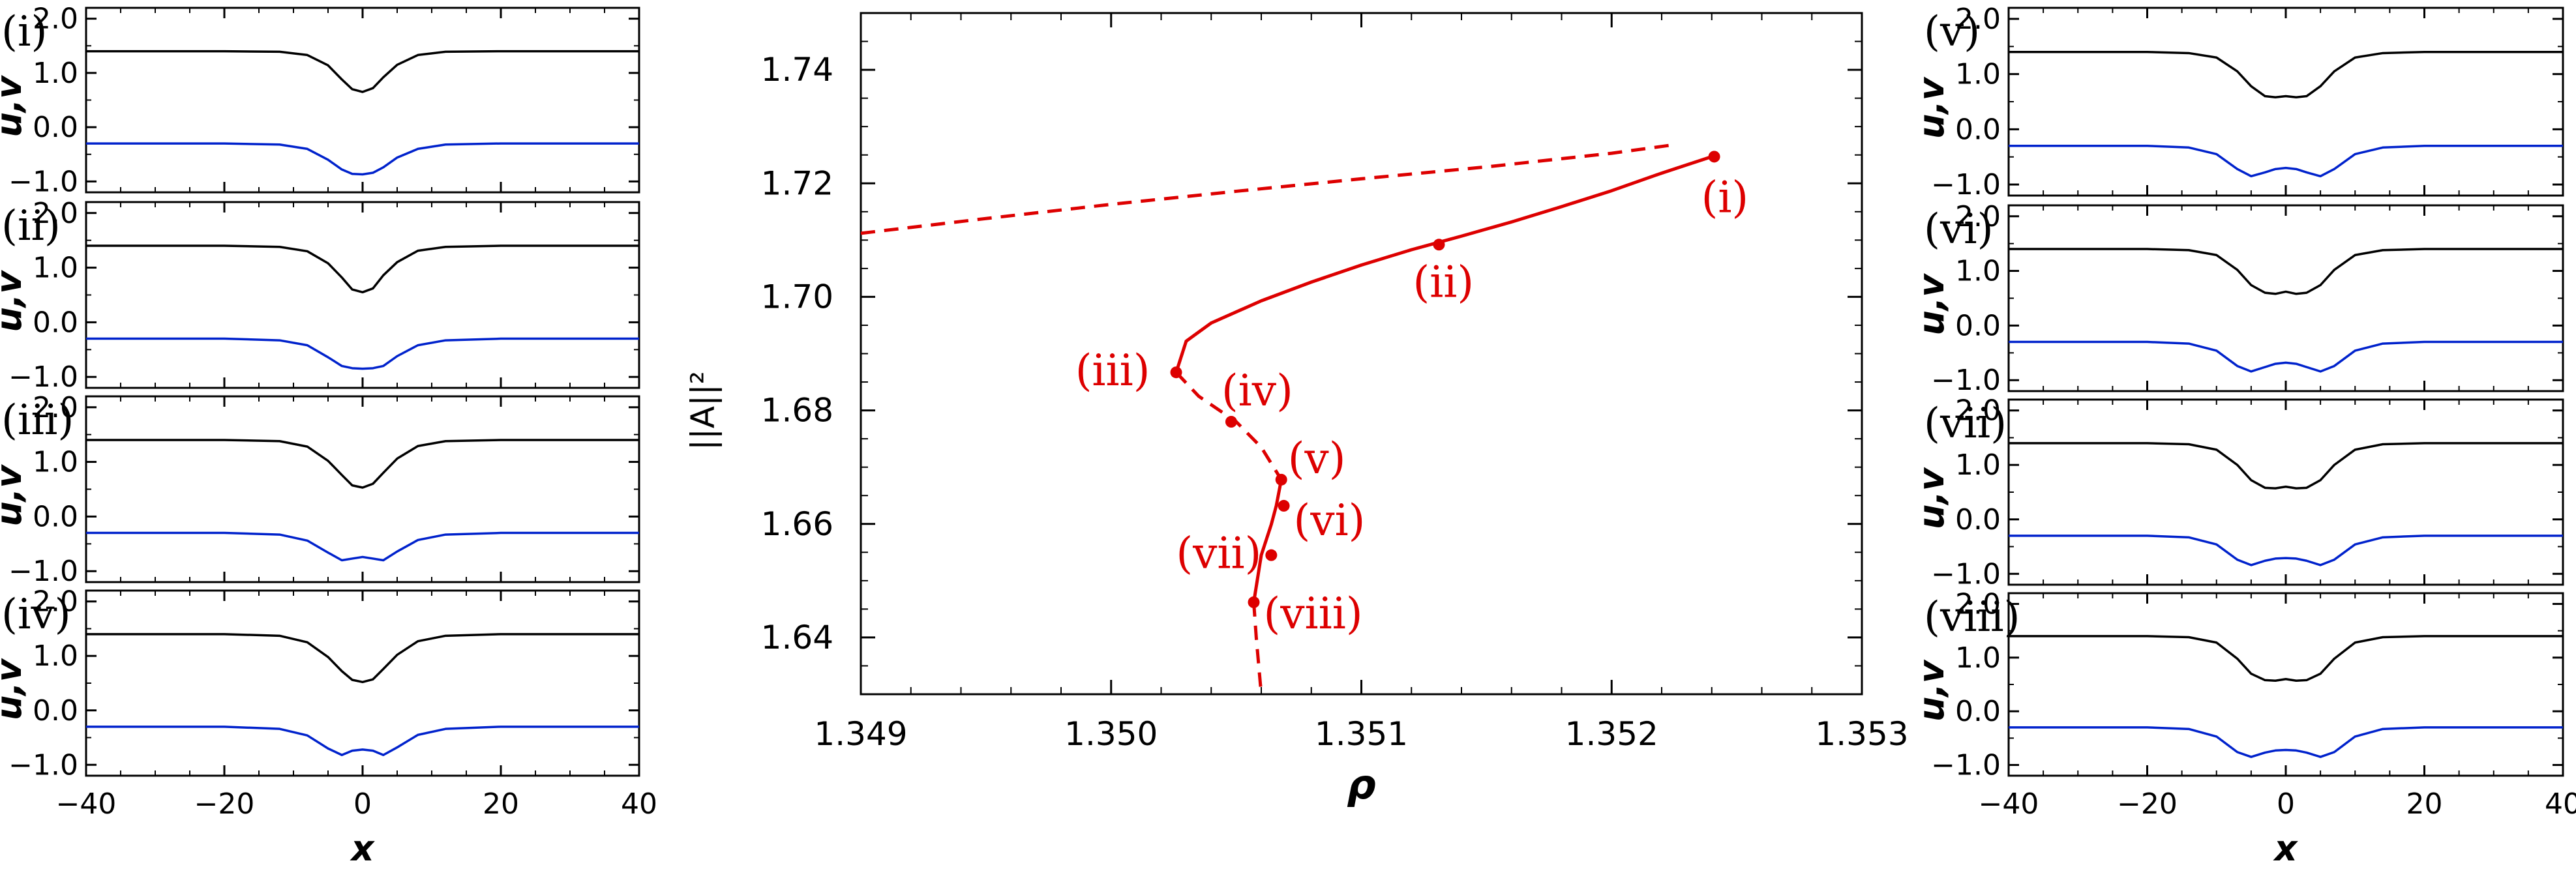 This screenshot has width=2576, height=880. What do you see at coordinates (2237, 493) in the screenshot?
I see `profile-panel-vii: 2.0 1.0 0.0 −1.0 u,v (vii)` at bounding box center [2237, 493].